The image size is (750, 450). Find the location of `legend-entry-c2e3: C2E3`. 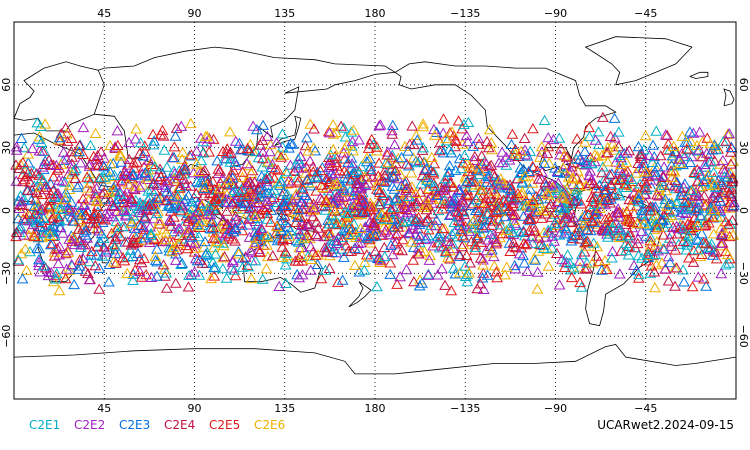

legend-entry-c2e3: C2E3 is located at coordinates (134, 425).